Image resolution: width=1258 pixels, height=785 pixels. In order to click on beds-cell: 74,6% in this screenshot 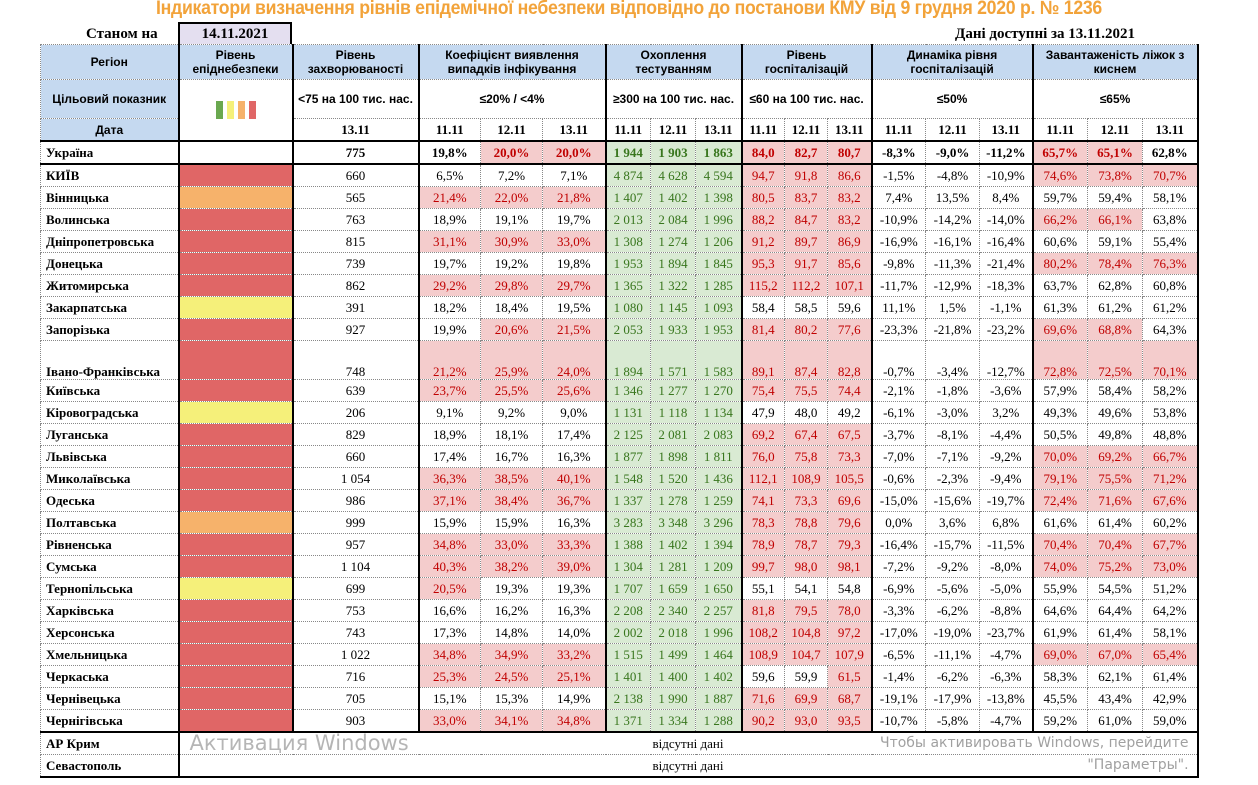, I will do `click(1060, 175)`.